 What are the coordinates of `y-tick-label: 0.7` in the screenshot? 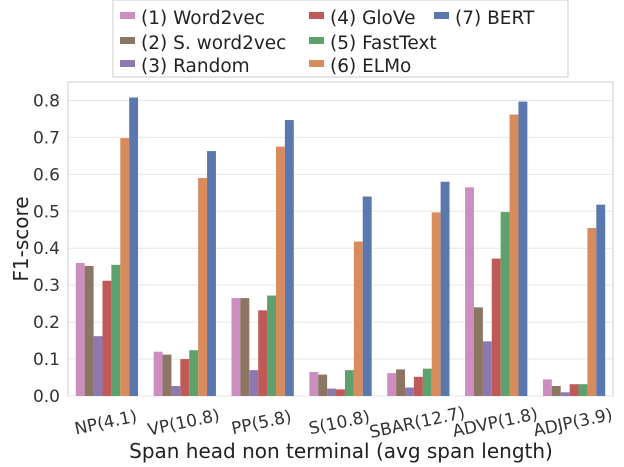 It's located at (46, 138).